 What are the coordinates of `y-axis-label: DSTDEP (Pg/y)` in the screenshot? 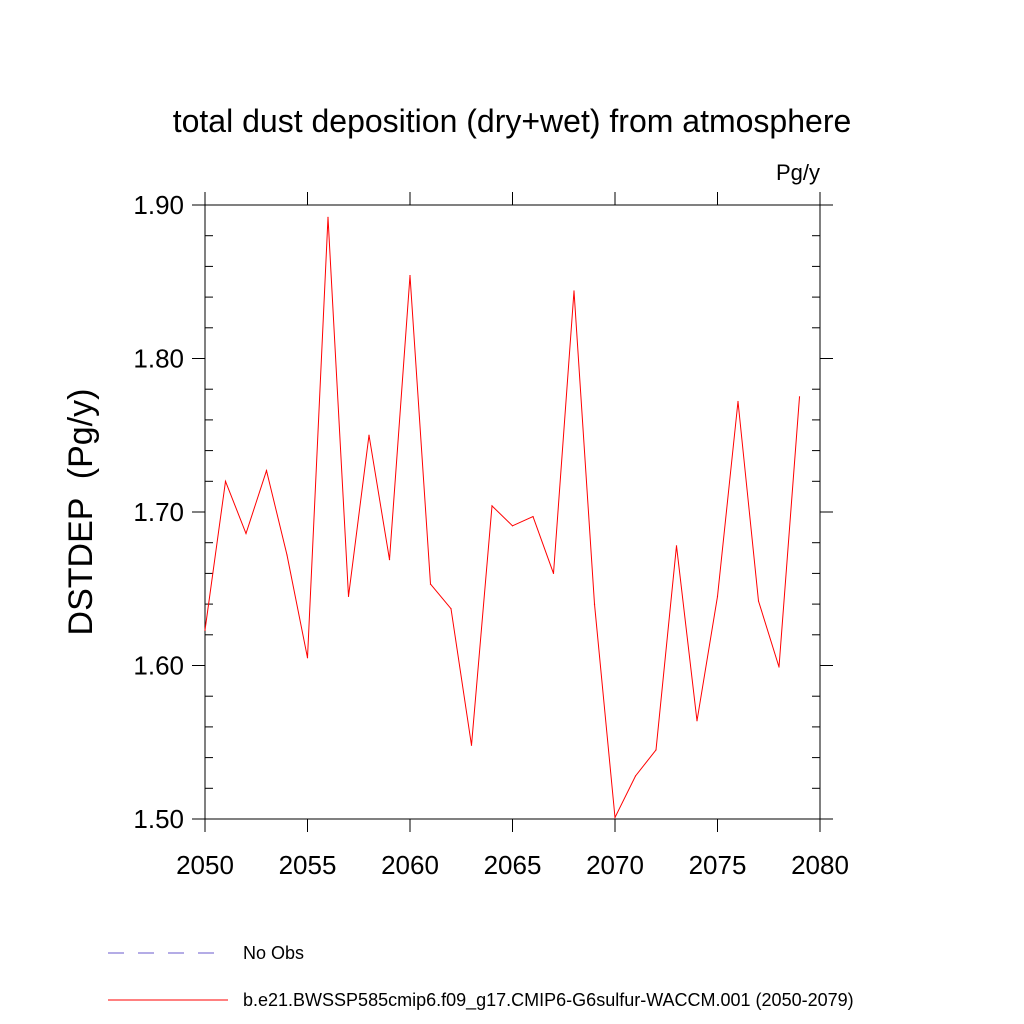 It's located at (81, 512).